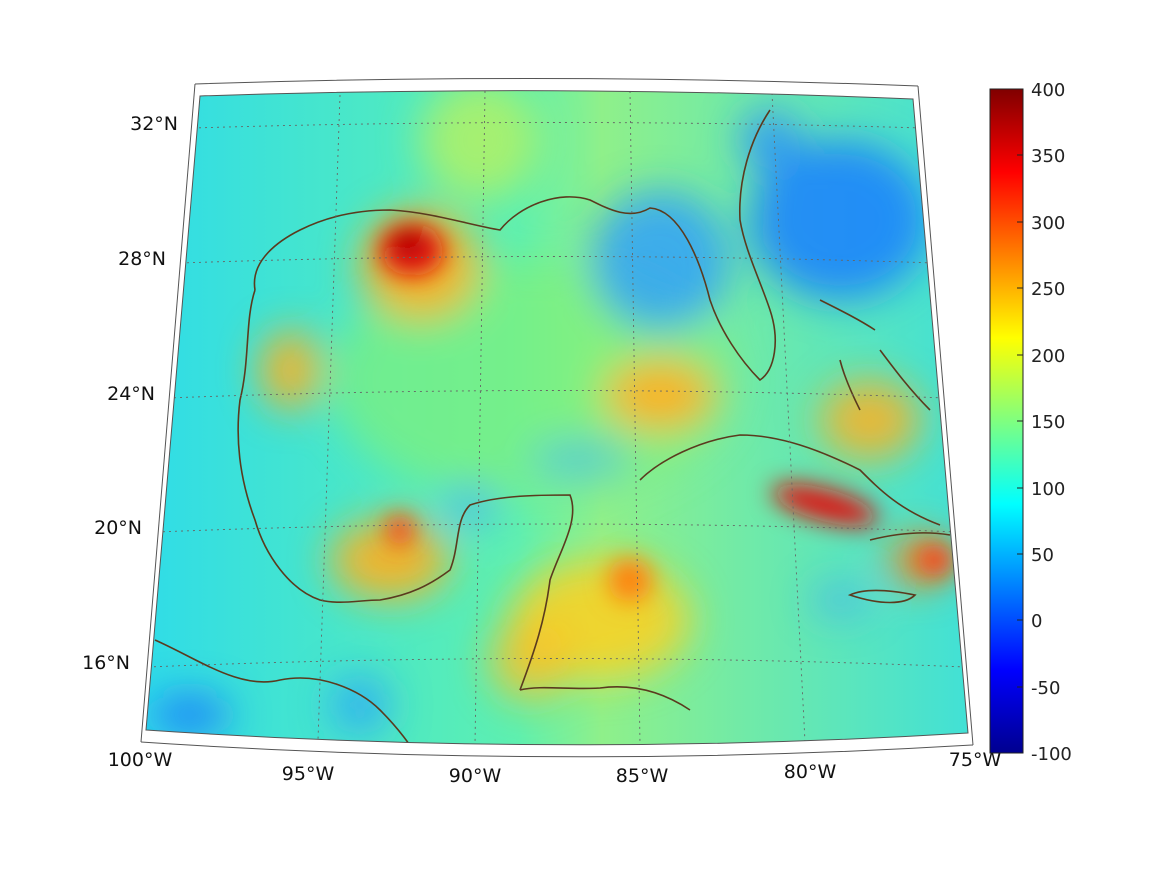 This screenshot has width=1167, height=875. Describe the element at coordinates (1048, 356) in the screenshot. I see `colorbar-tick-200: 200` at that location.